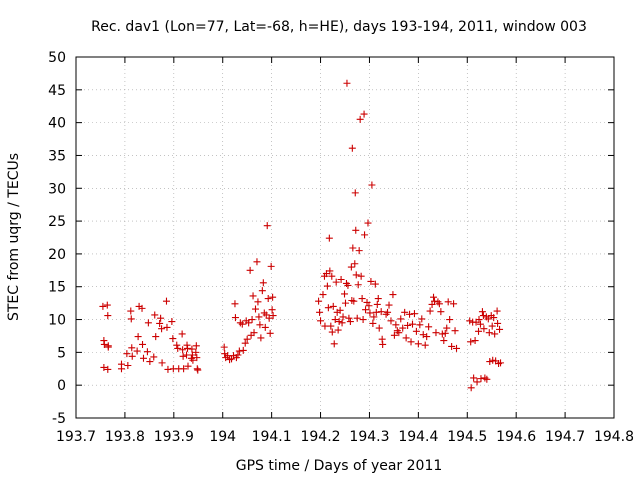  I want to click on x-tick-label: 193.7, so click(76, 437).